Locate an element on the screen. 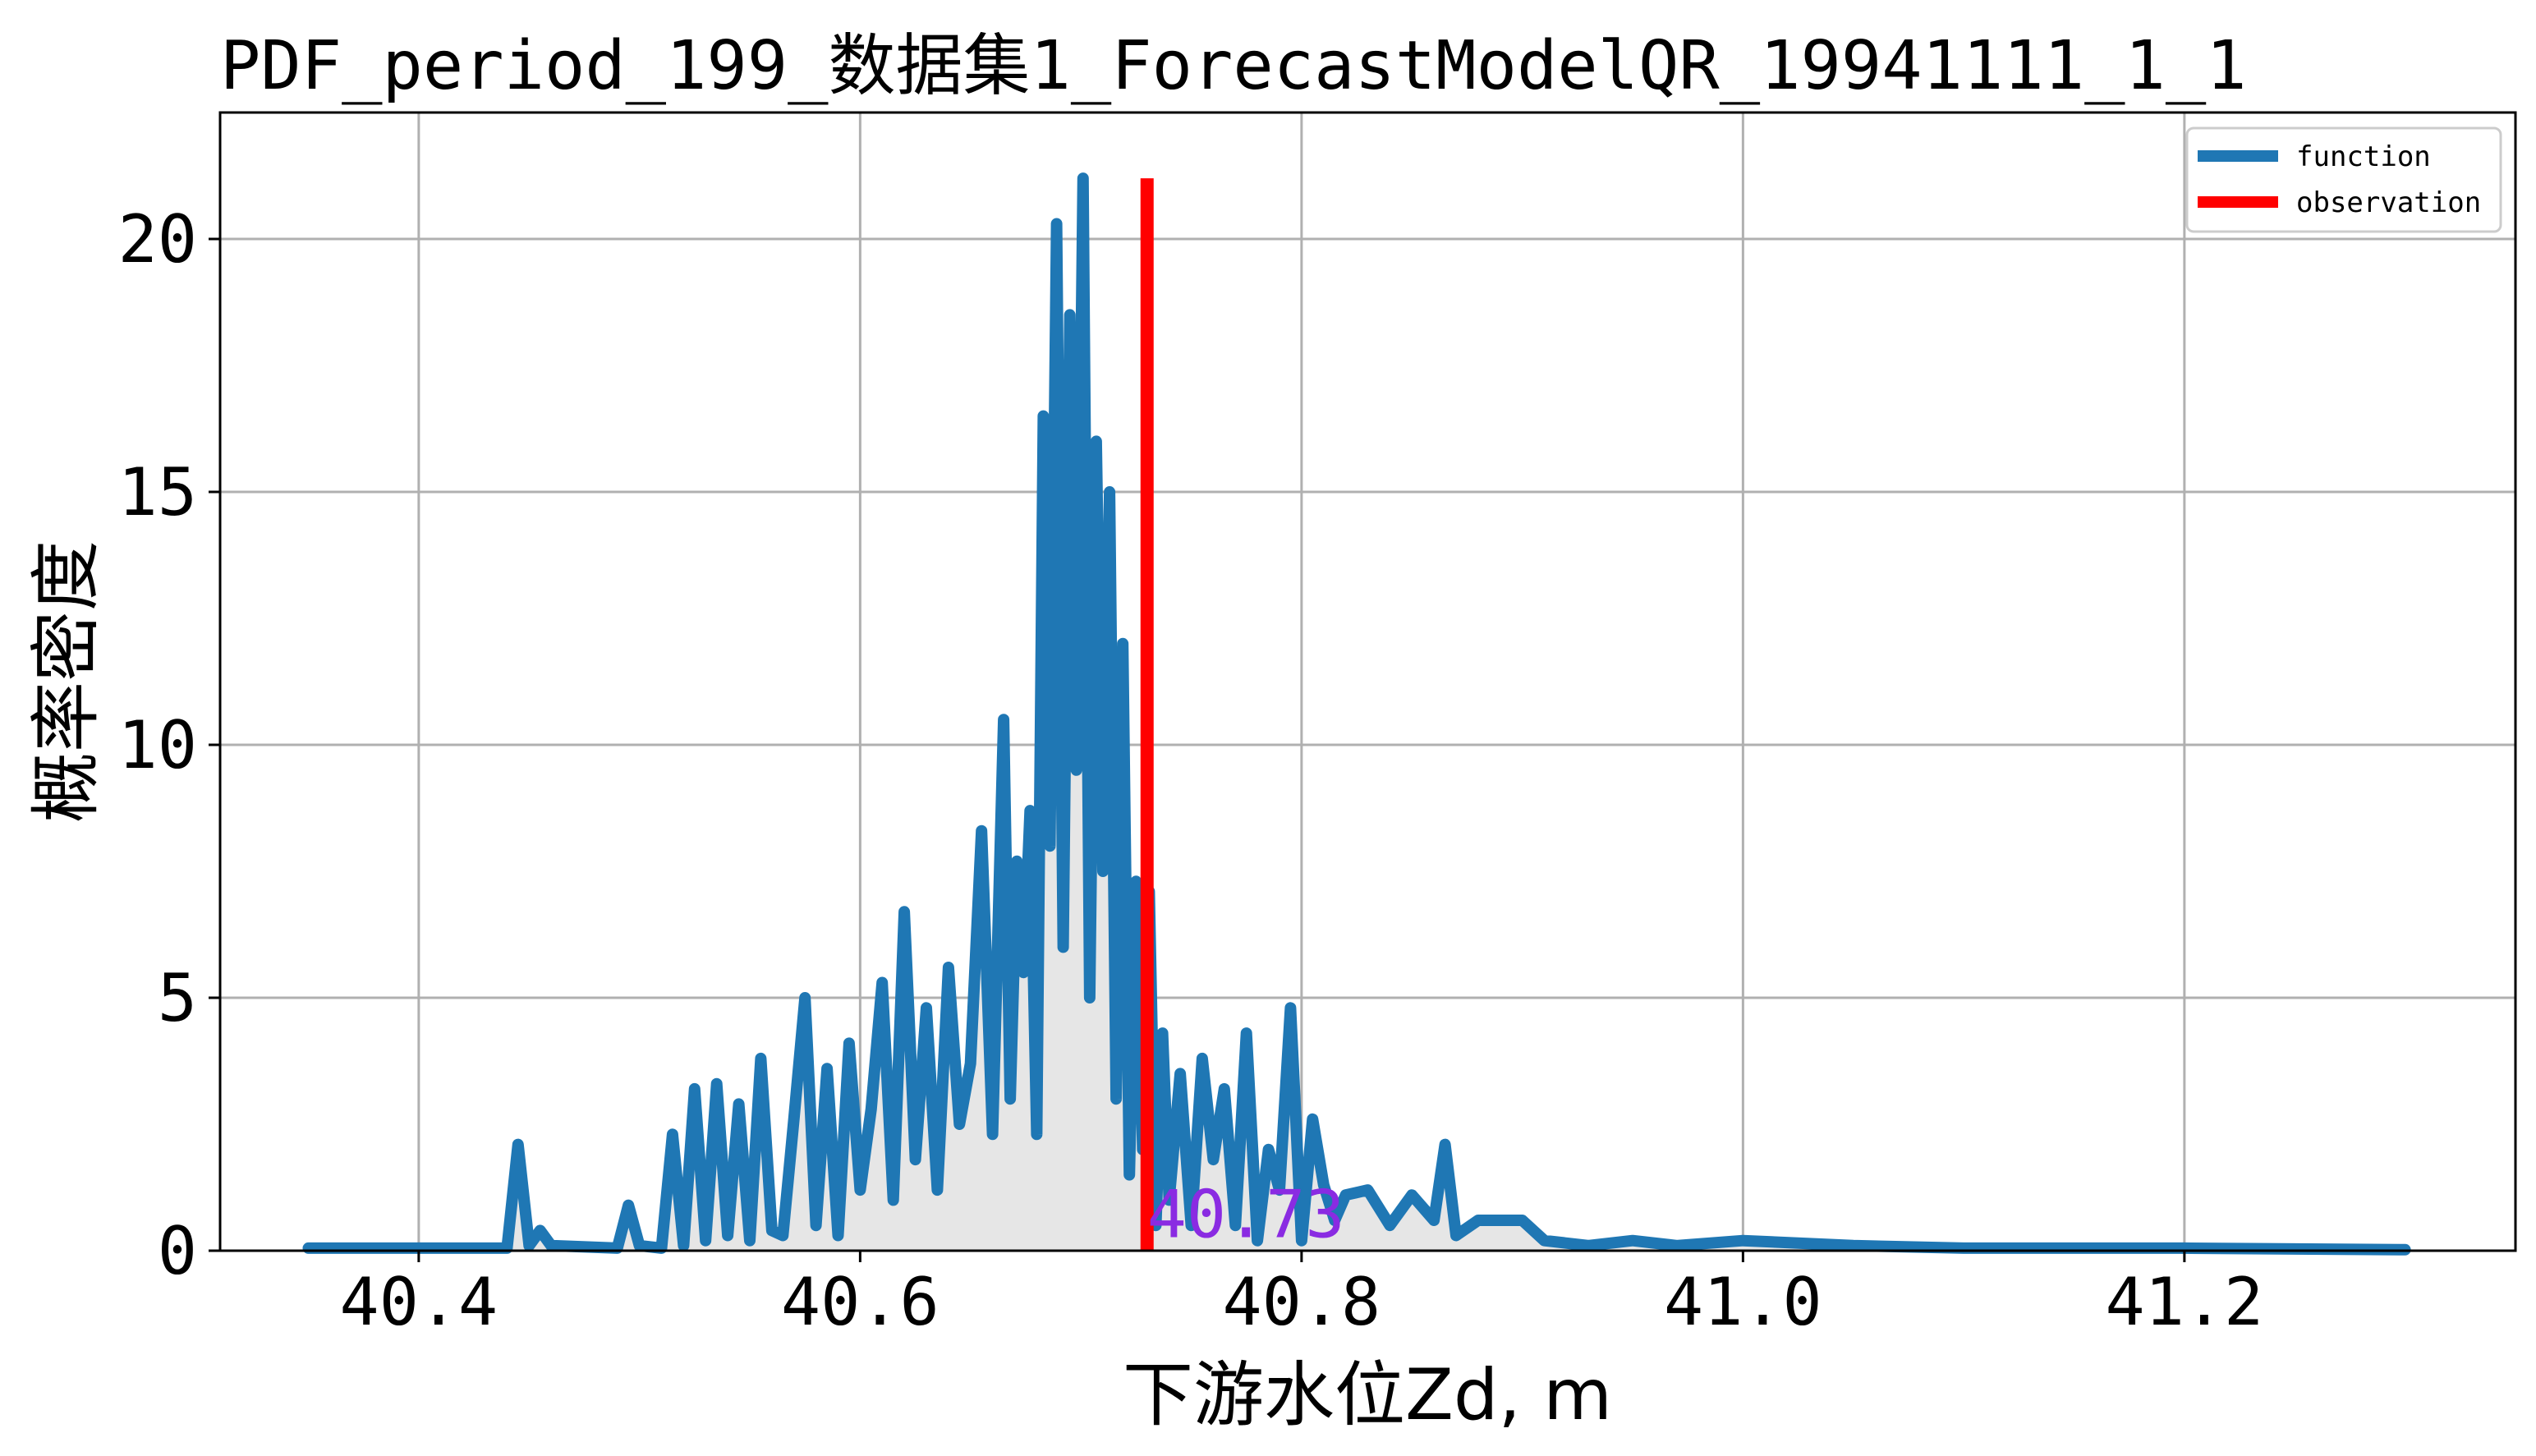 The image size is (2536, 1456). y-tick-label: 10 is located at coordinates (157, 745).